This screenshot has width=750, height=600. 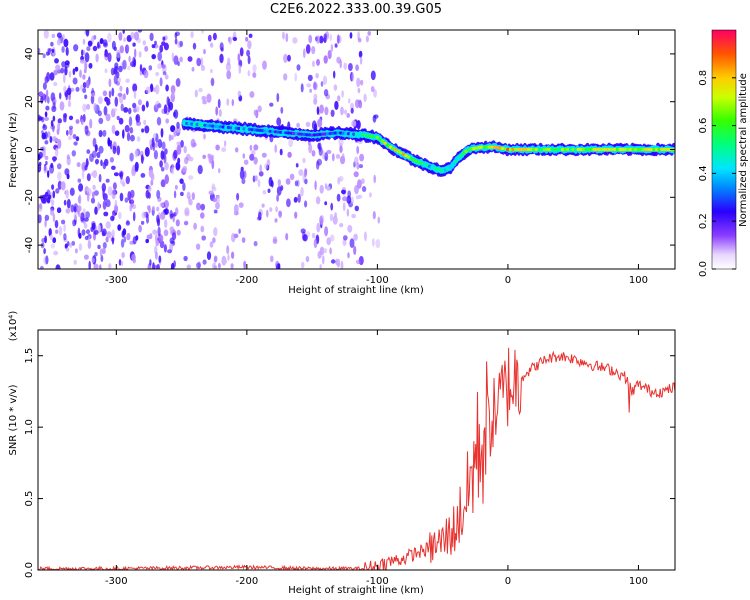 I want to click on x-tick-label: 0, so click(x=508, y=581).